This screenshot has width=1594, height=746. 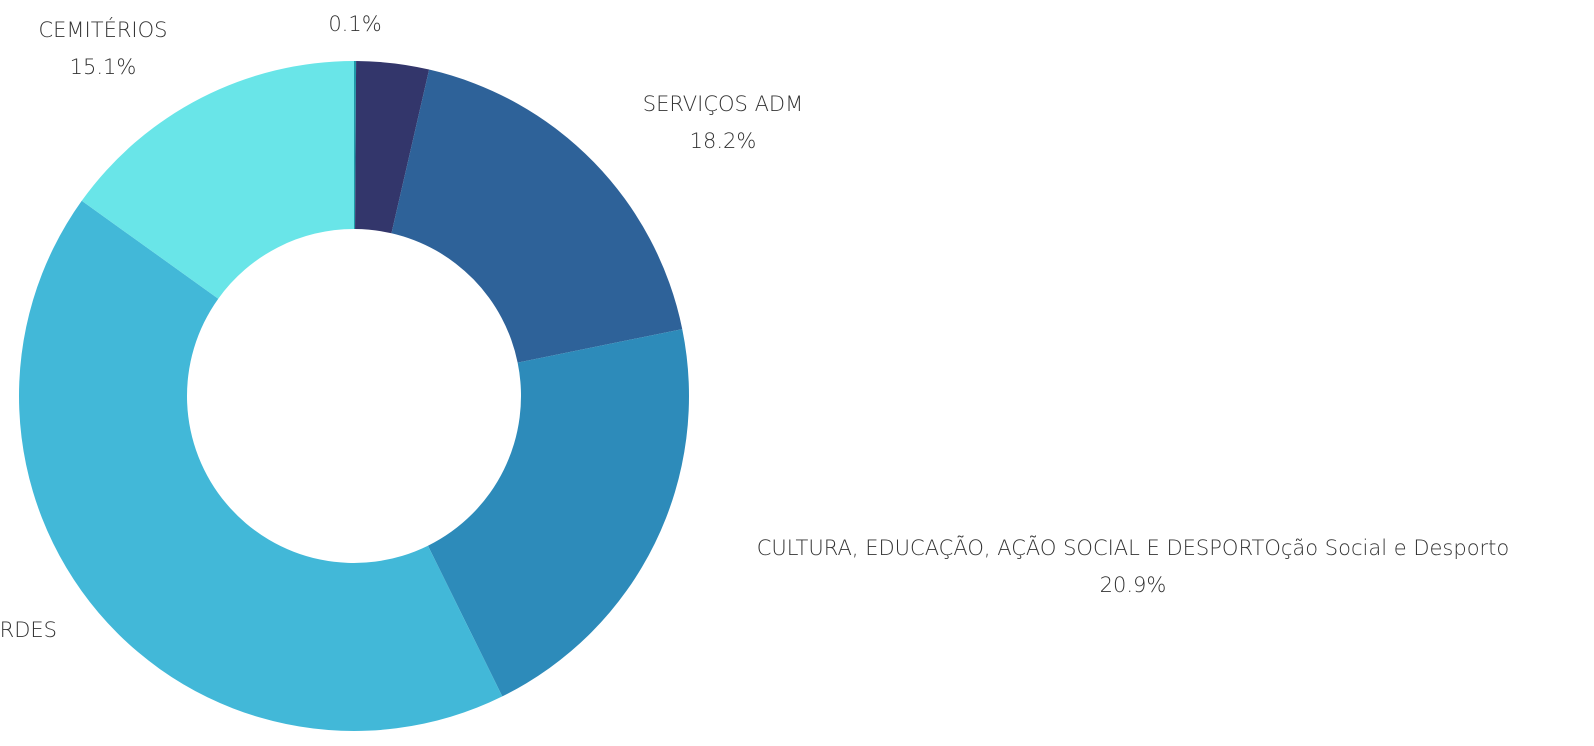 I want to click on slice-value-label: 20.9%, so click(x=1133, y=585).